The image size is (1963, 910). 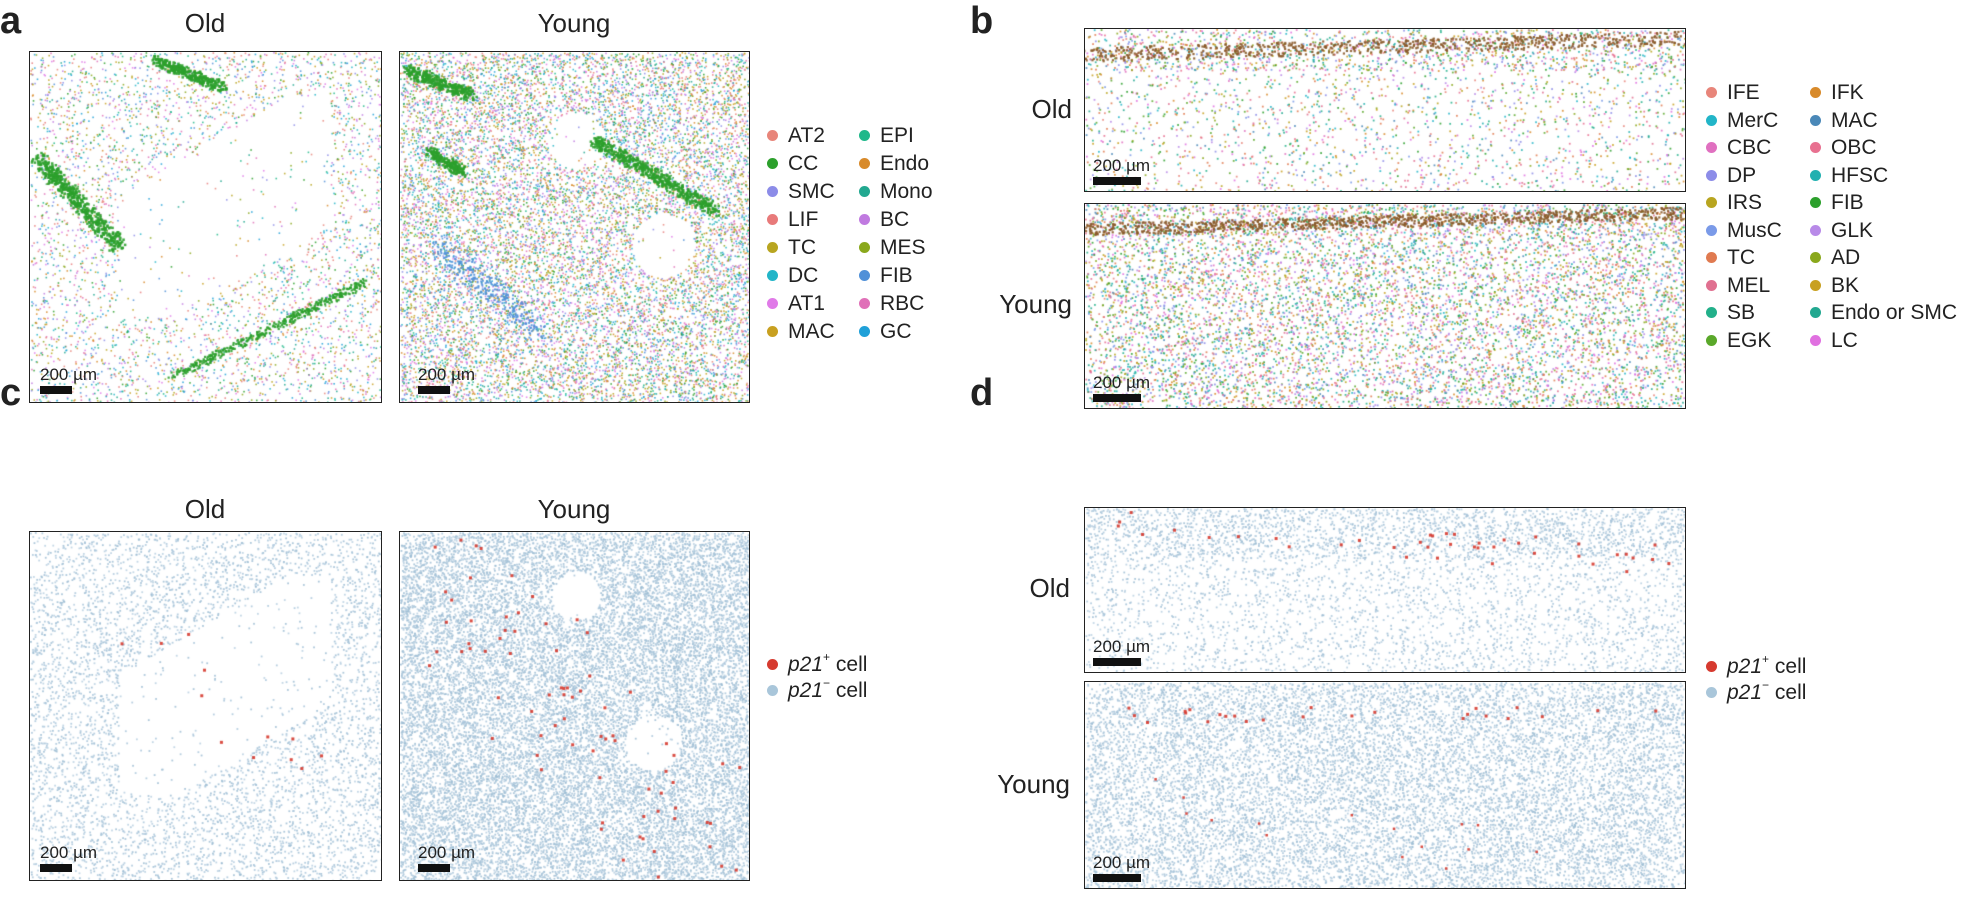 I want to click on legend-label: FIB, so click(x=896, y=275).